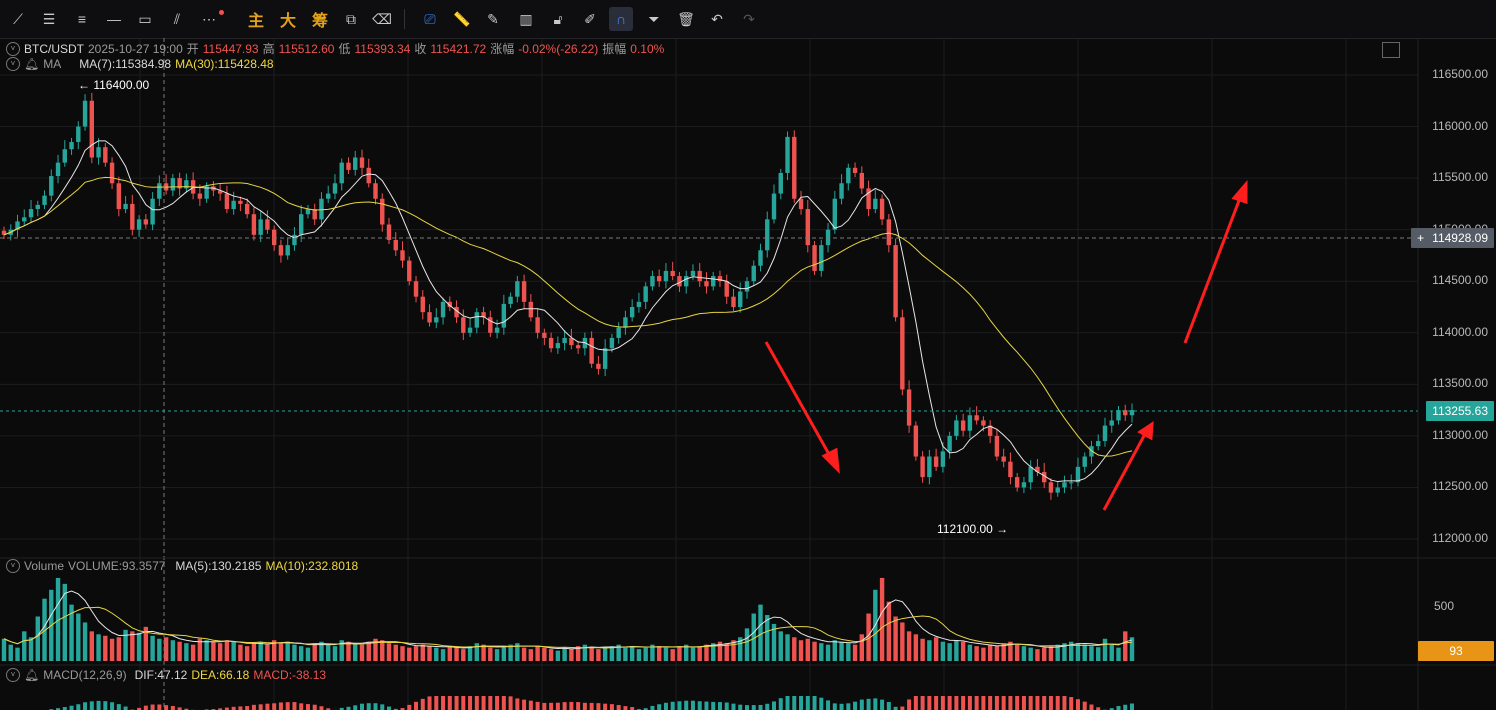  Describe the element at coordinates (749, 18) in the screenshot. I see `redo-icon: ↷` at that location.